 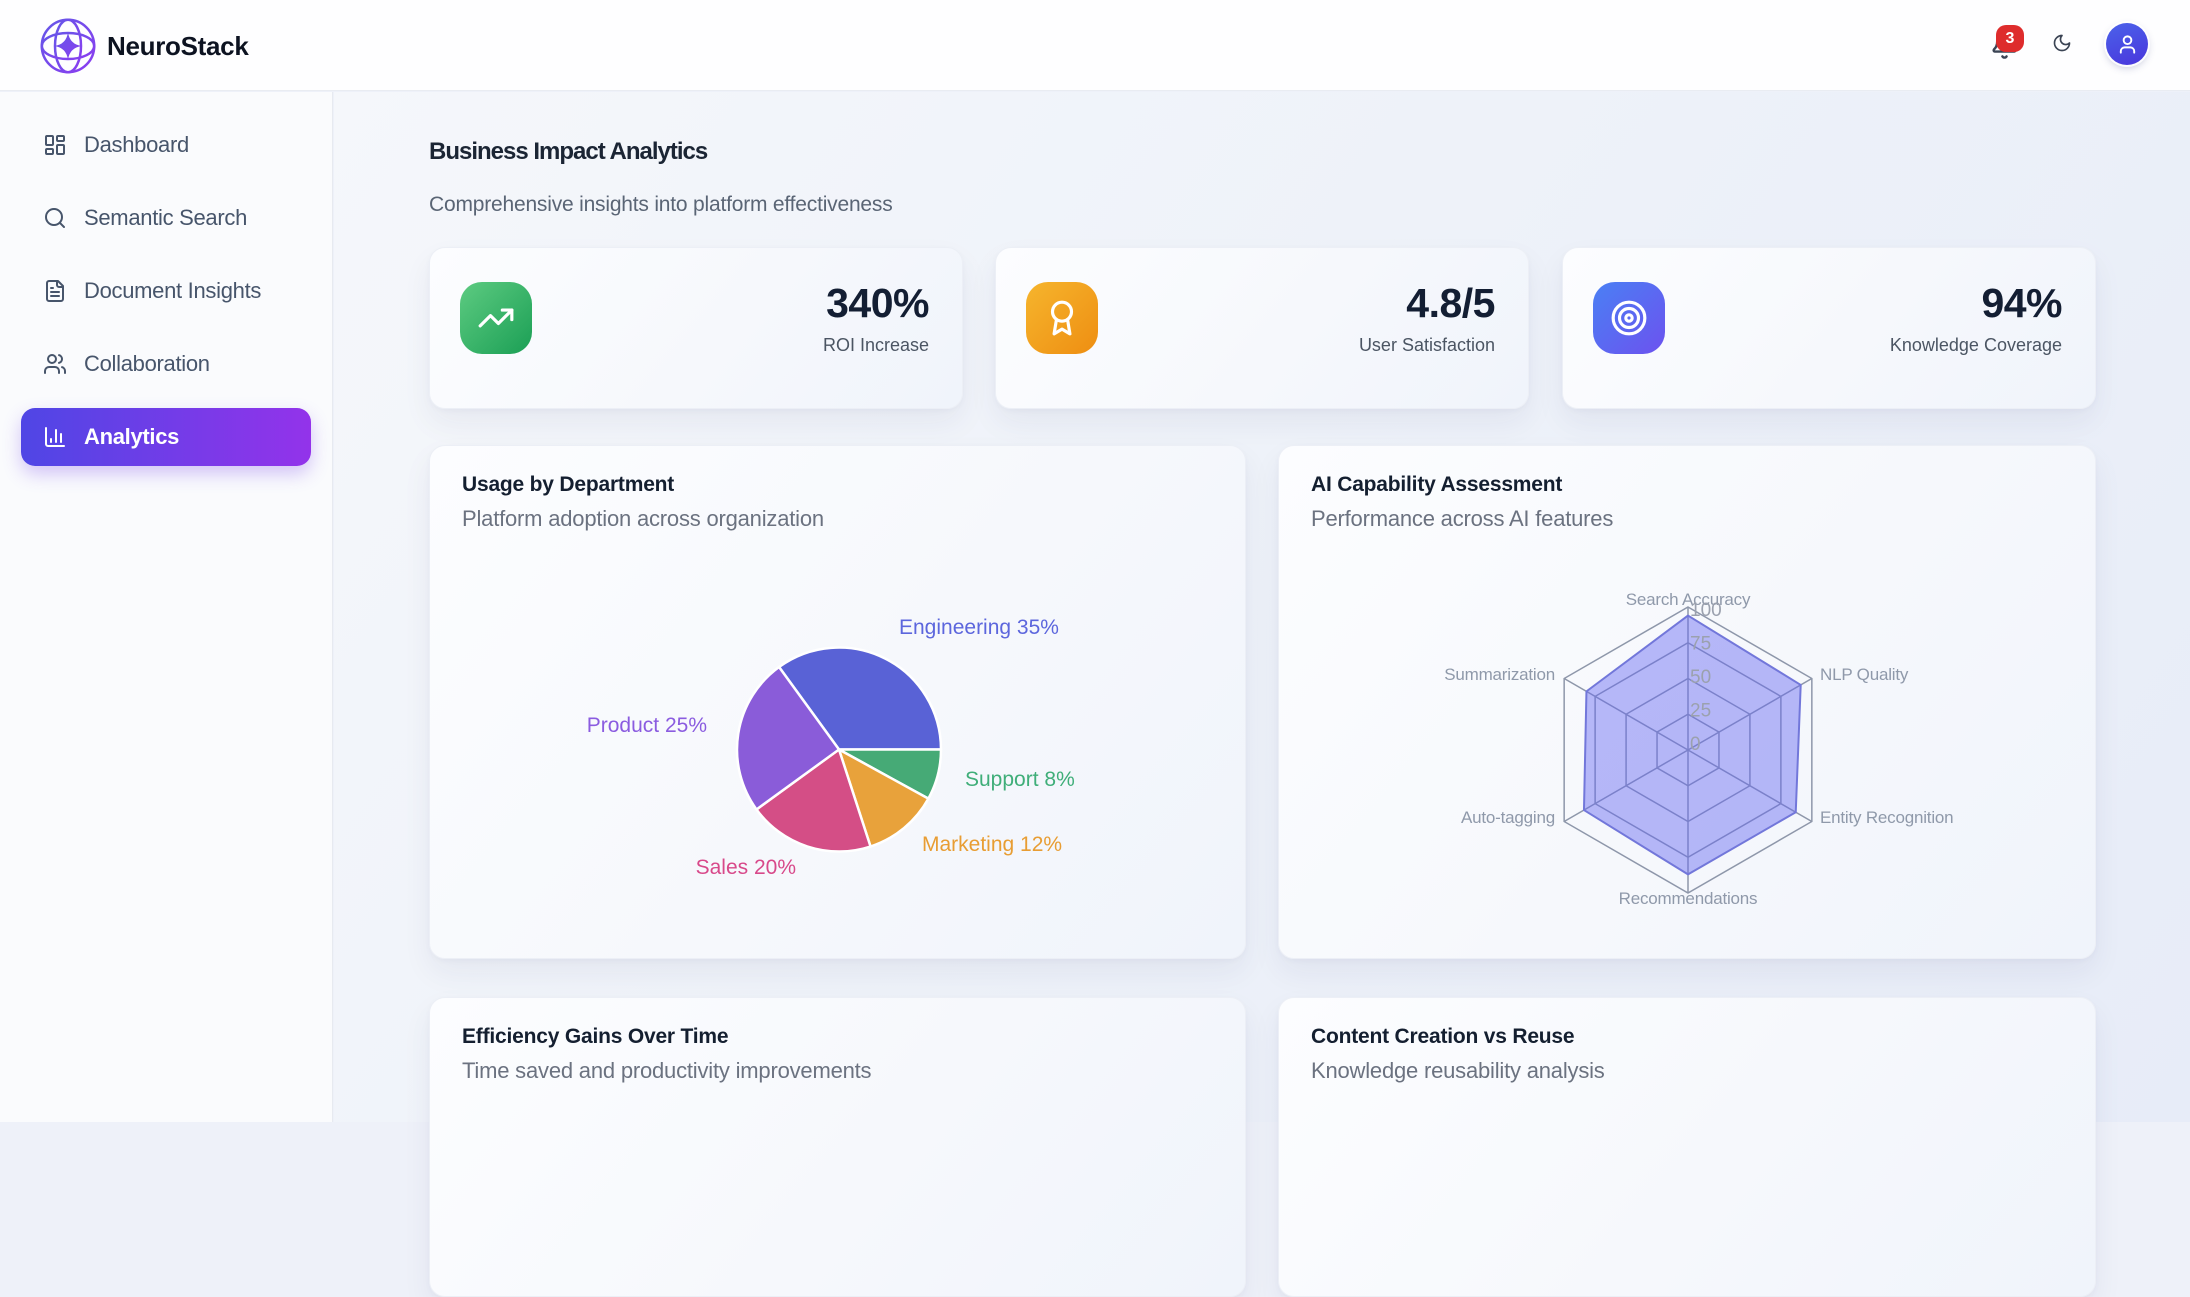 I want to click on svg-text: 50, so click(x=1700, y=677).